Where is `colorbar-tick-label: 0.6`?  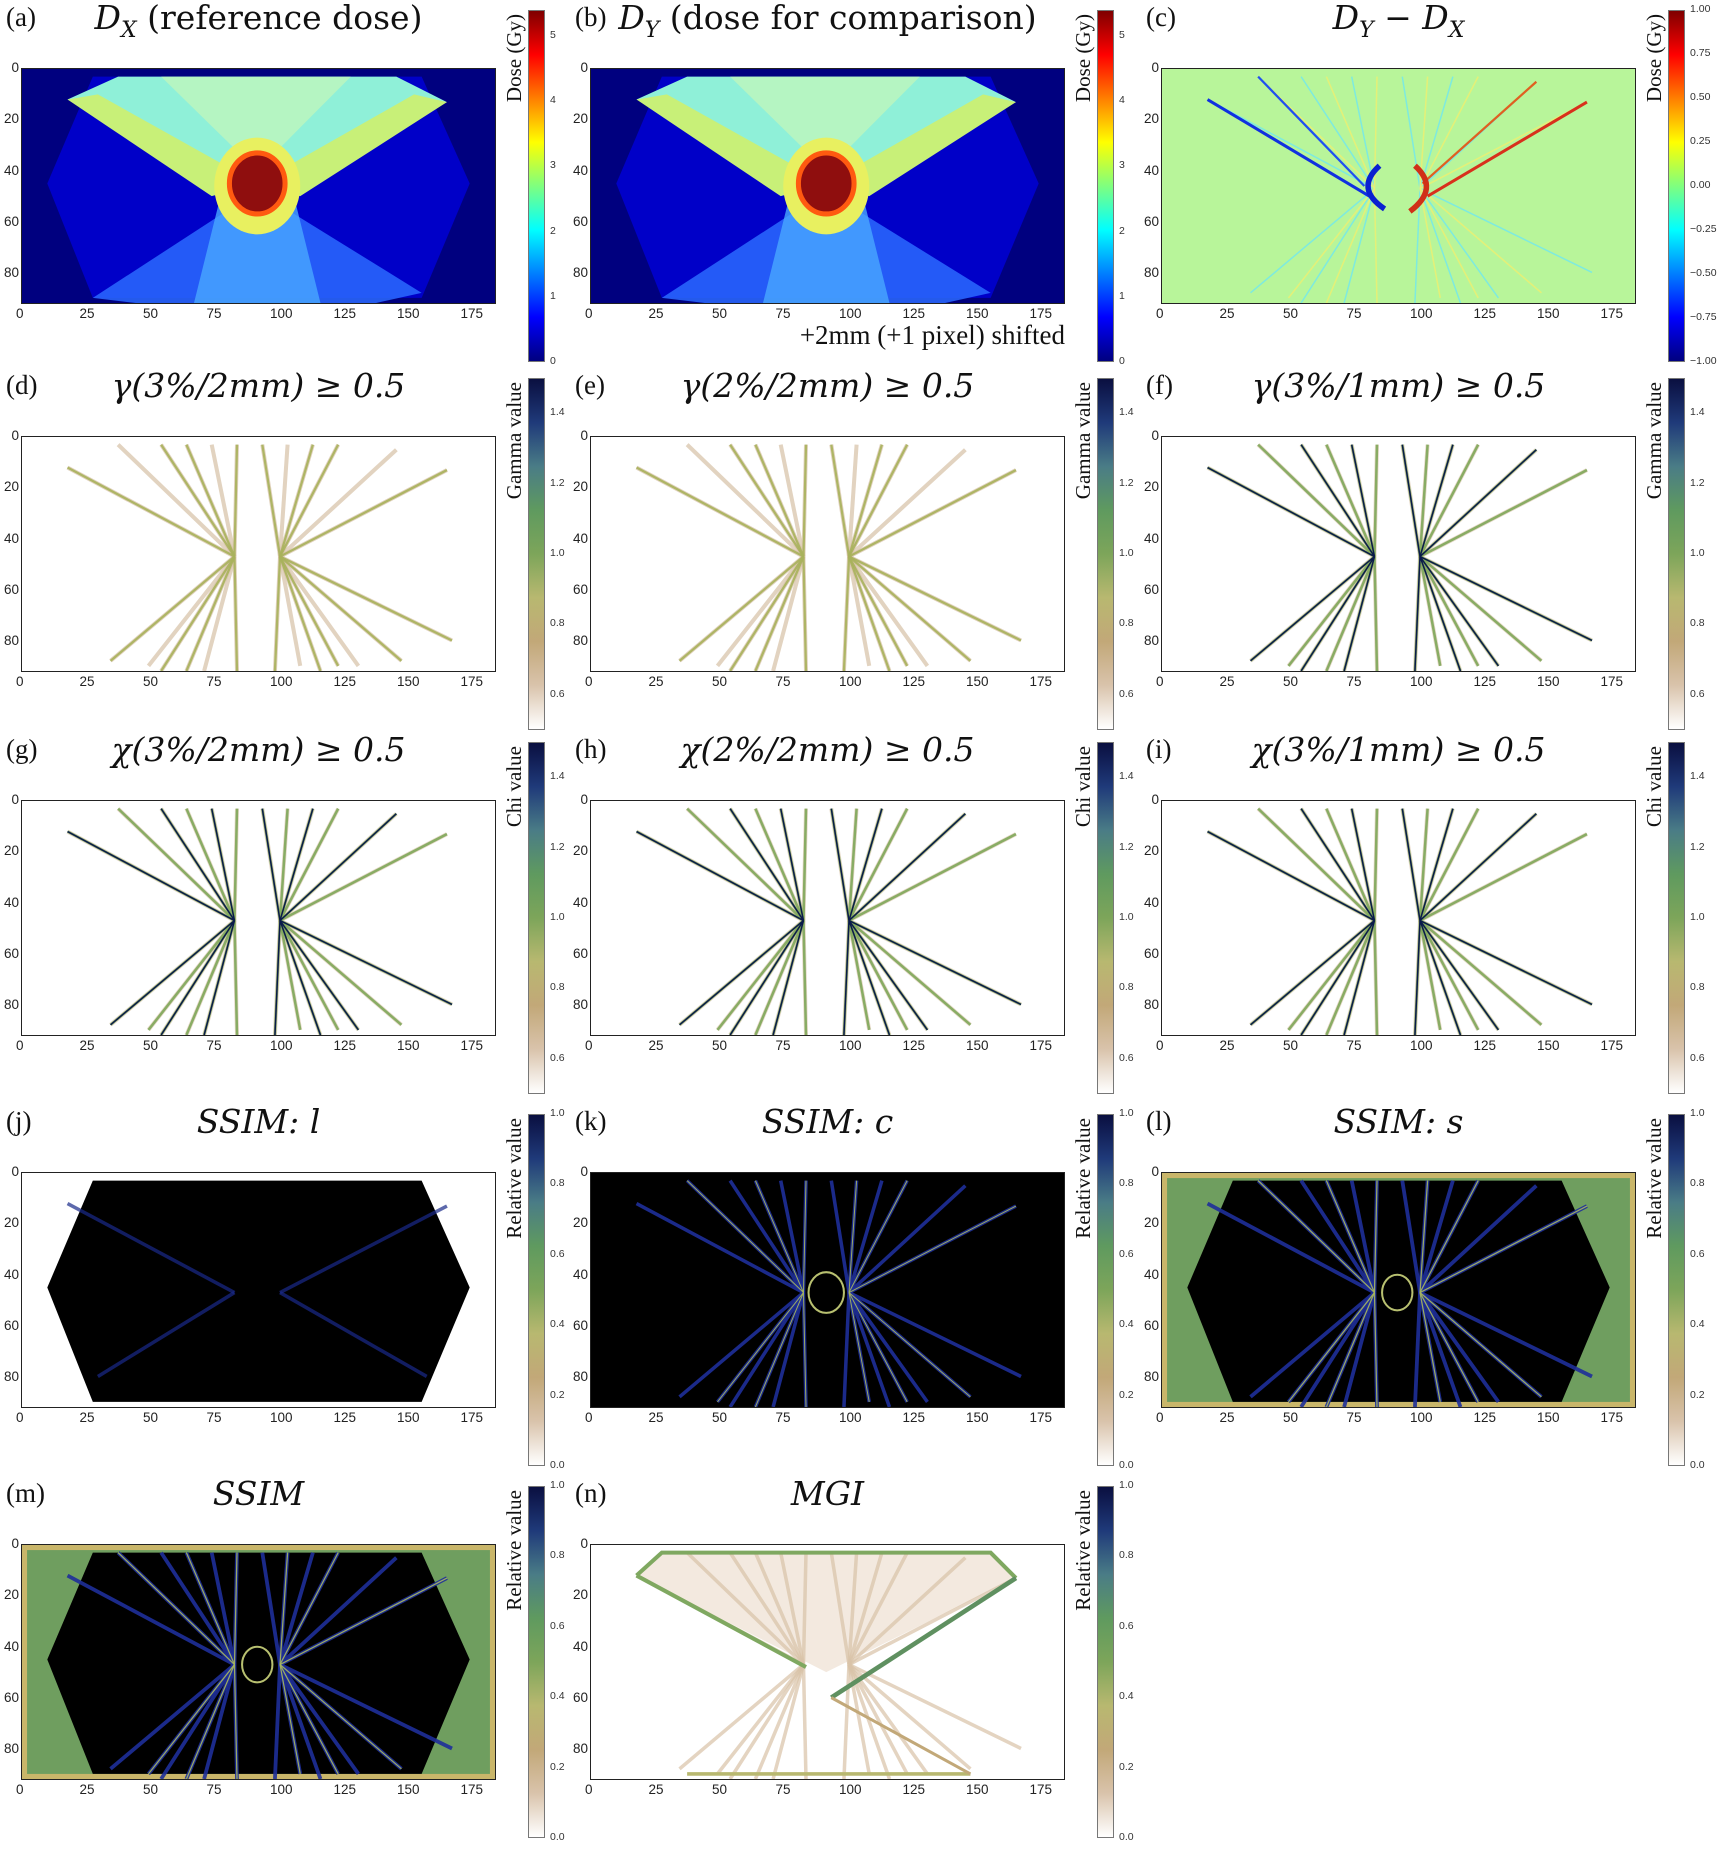
colorbar-tick-label: 0.6 is located at coordinates (557, 1253).